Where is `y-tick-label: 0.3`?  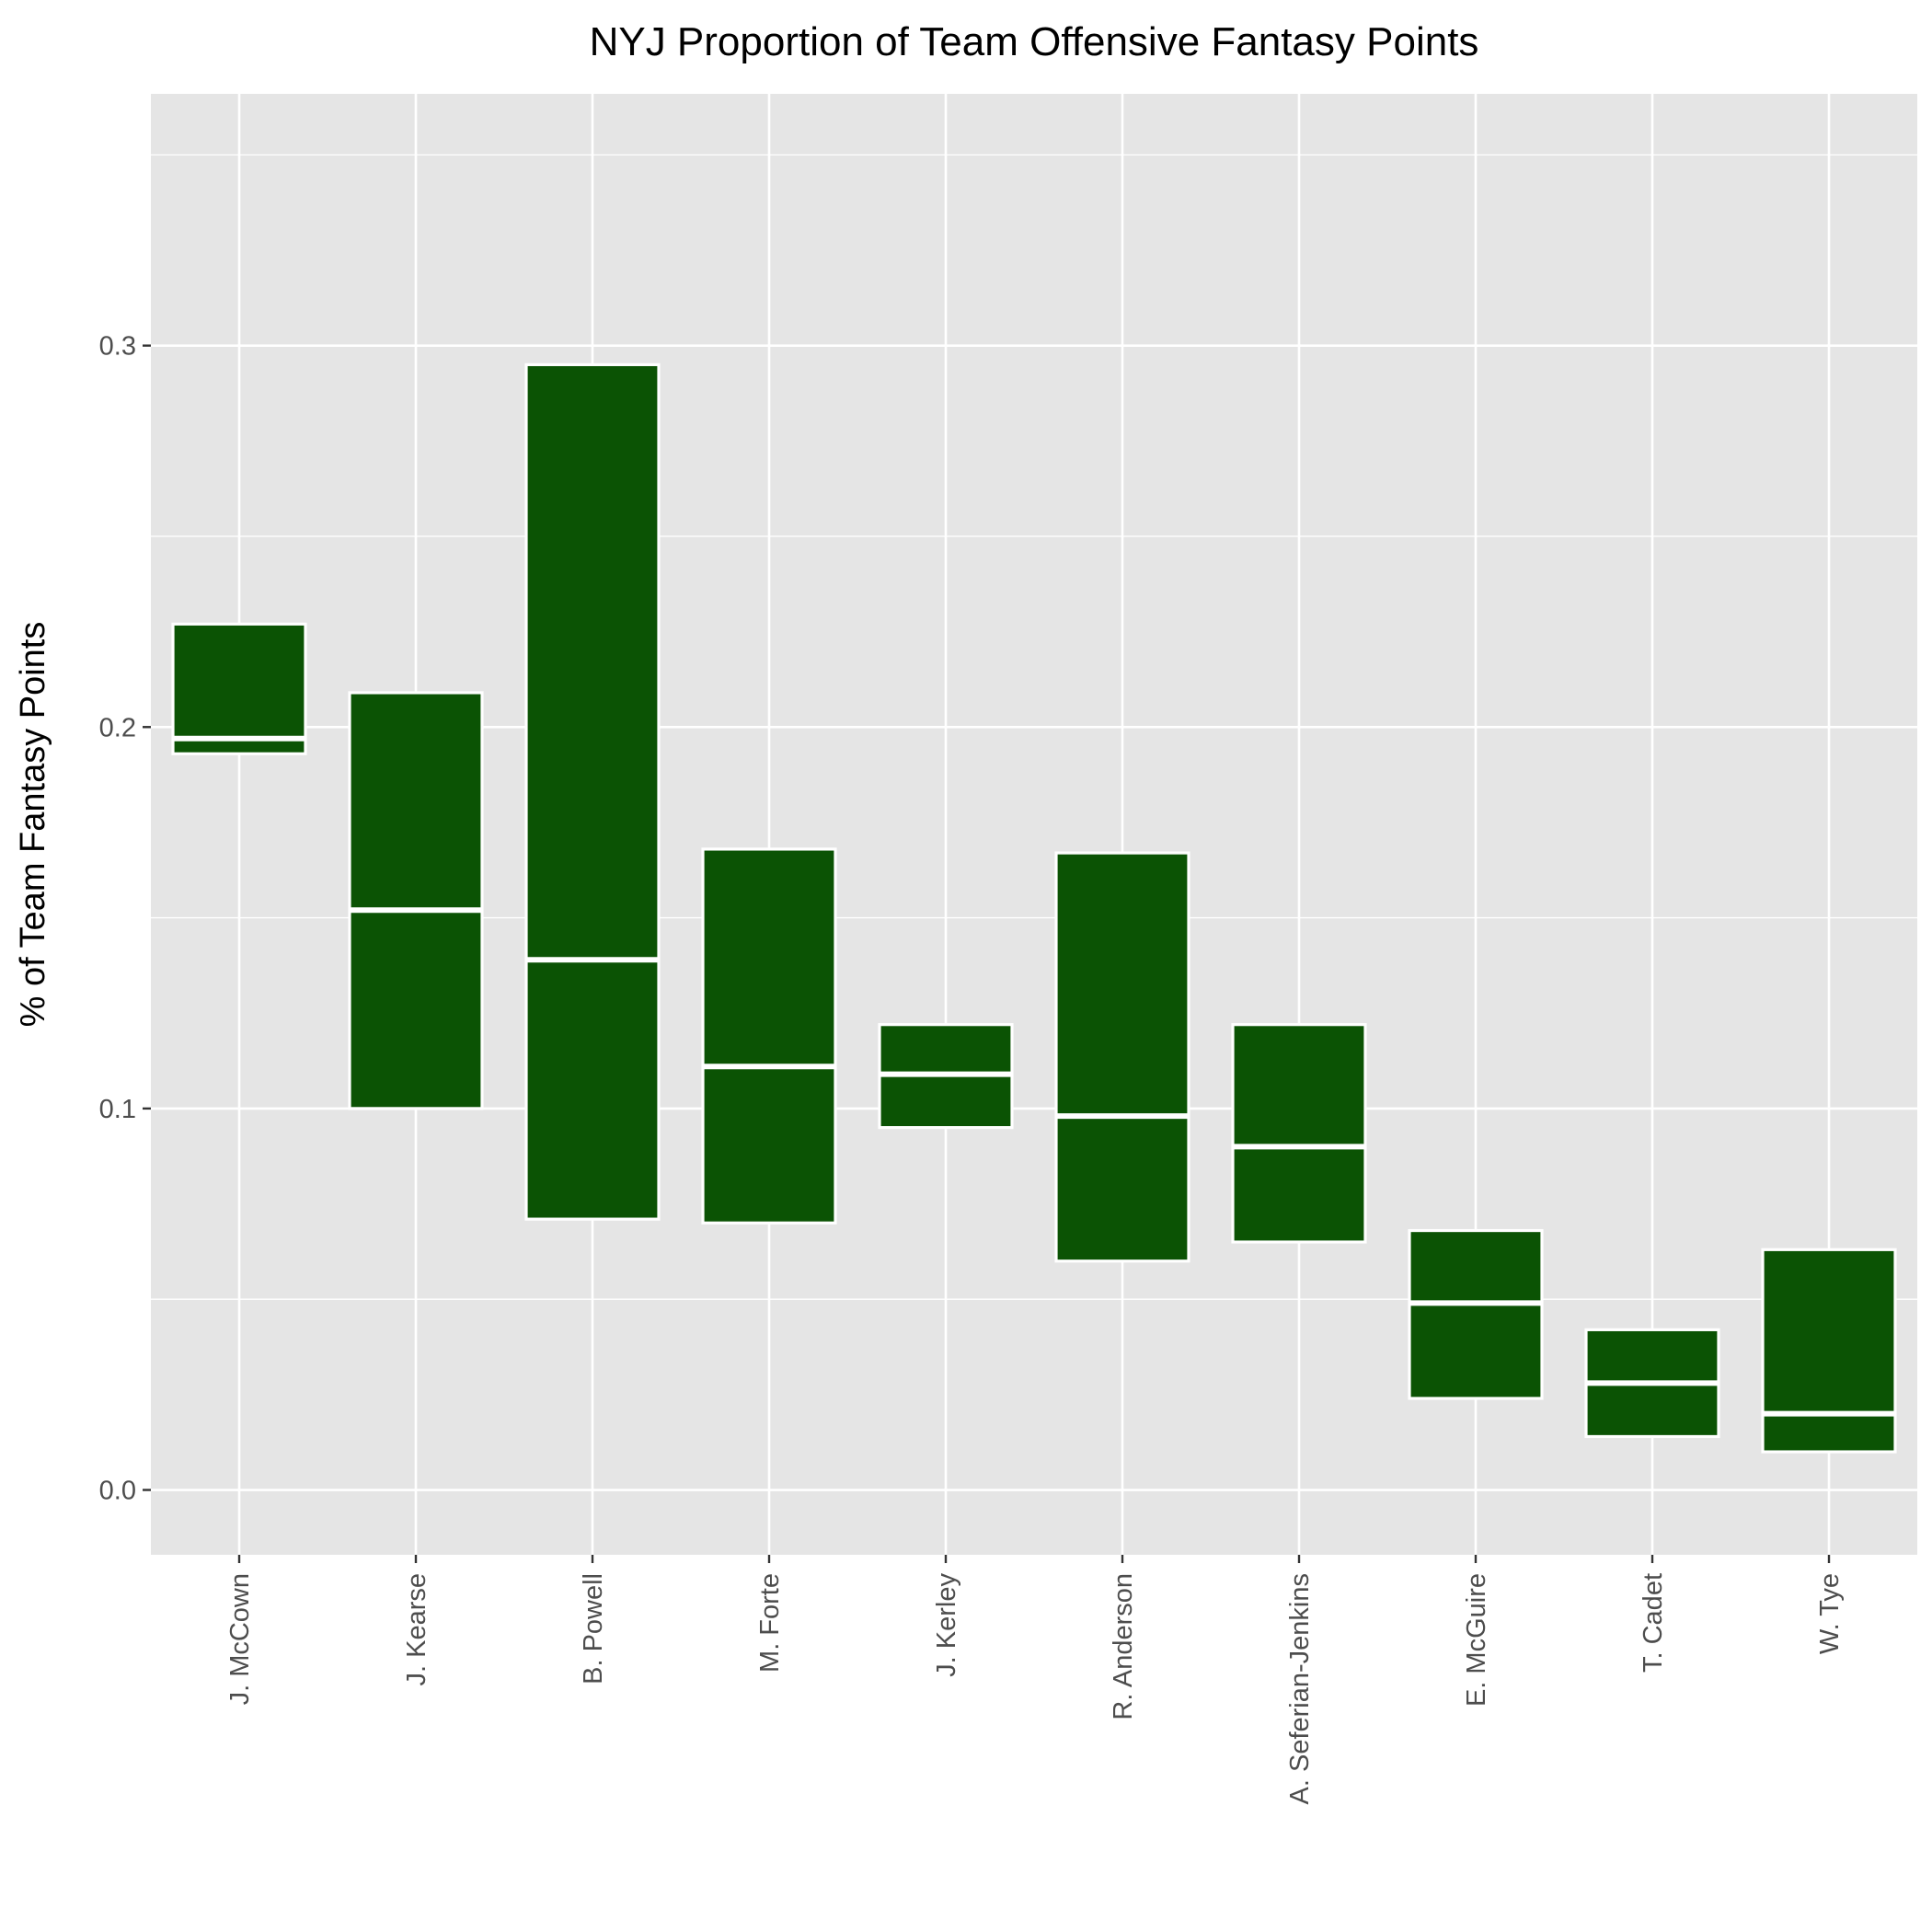 y-tick-label: 0.3 is located at coordinates (117, 347).